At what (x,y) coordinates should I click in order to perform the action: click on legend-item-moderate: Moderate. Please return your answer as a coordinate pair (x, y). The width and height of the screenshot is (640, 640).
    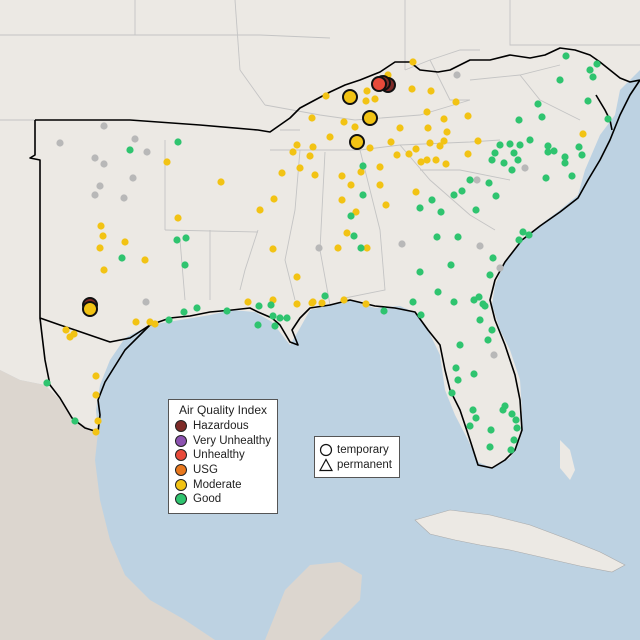
    Looking at the image, I should click on (223, 484).